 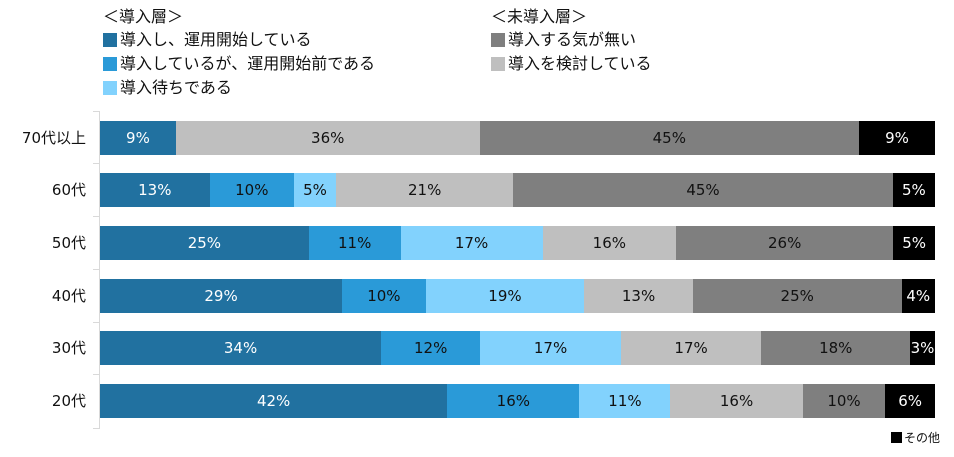 What do you see at coordinates (143, 16) in the screenshot?
I see `legend-group-title: ＜導入層＞` at bounding box center [143, 16].